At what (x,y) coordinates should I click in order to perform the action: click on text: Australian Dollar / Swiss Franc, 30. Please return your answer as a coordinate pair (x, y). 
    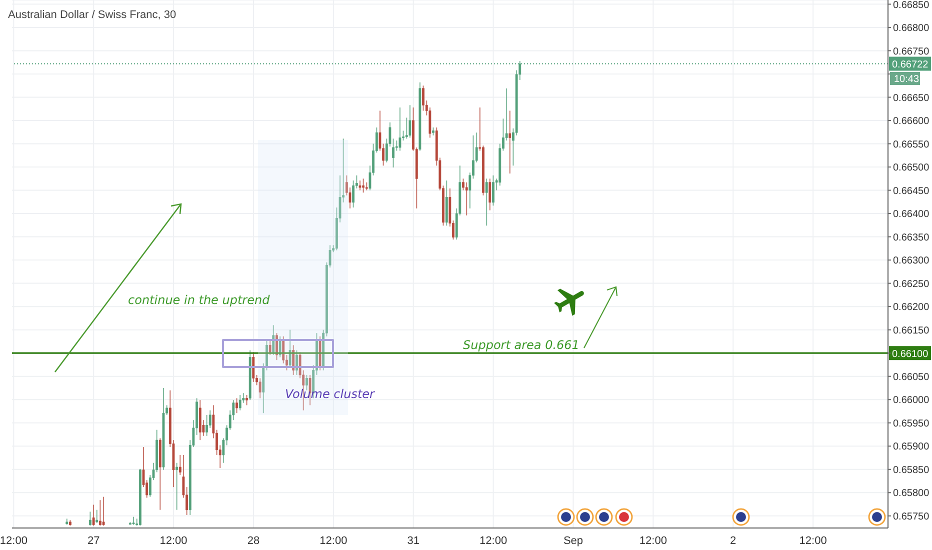
    Looking at the image, I should click on (92, 15).